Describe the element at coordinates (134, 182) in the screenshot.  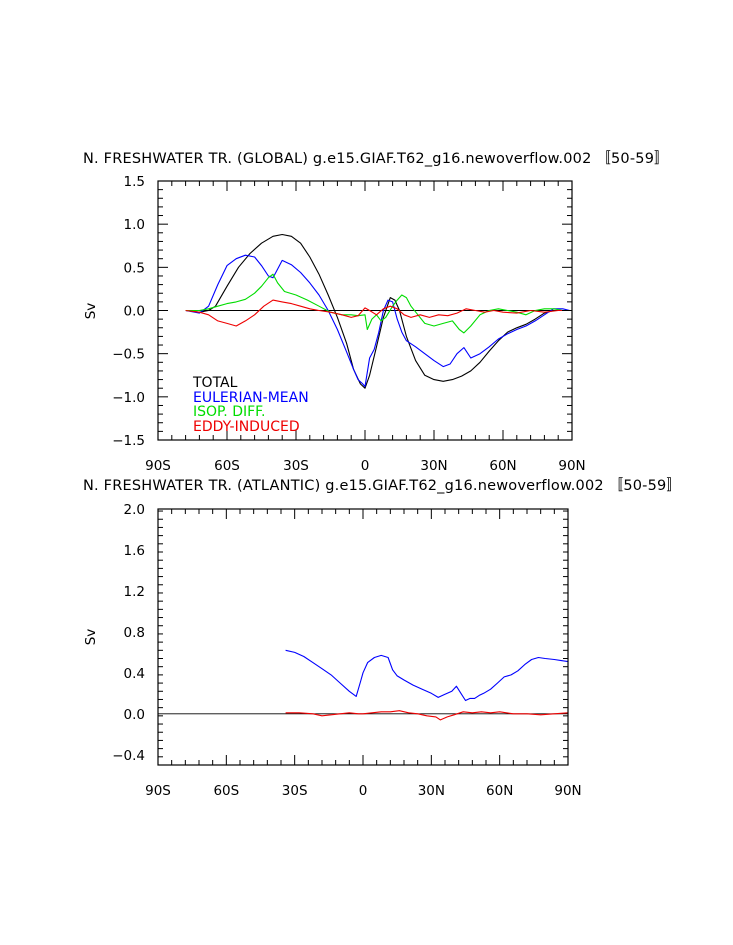
I see `global-ytick-label: 1.5` at that location.